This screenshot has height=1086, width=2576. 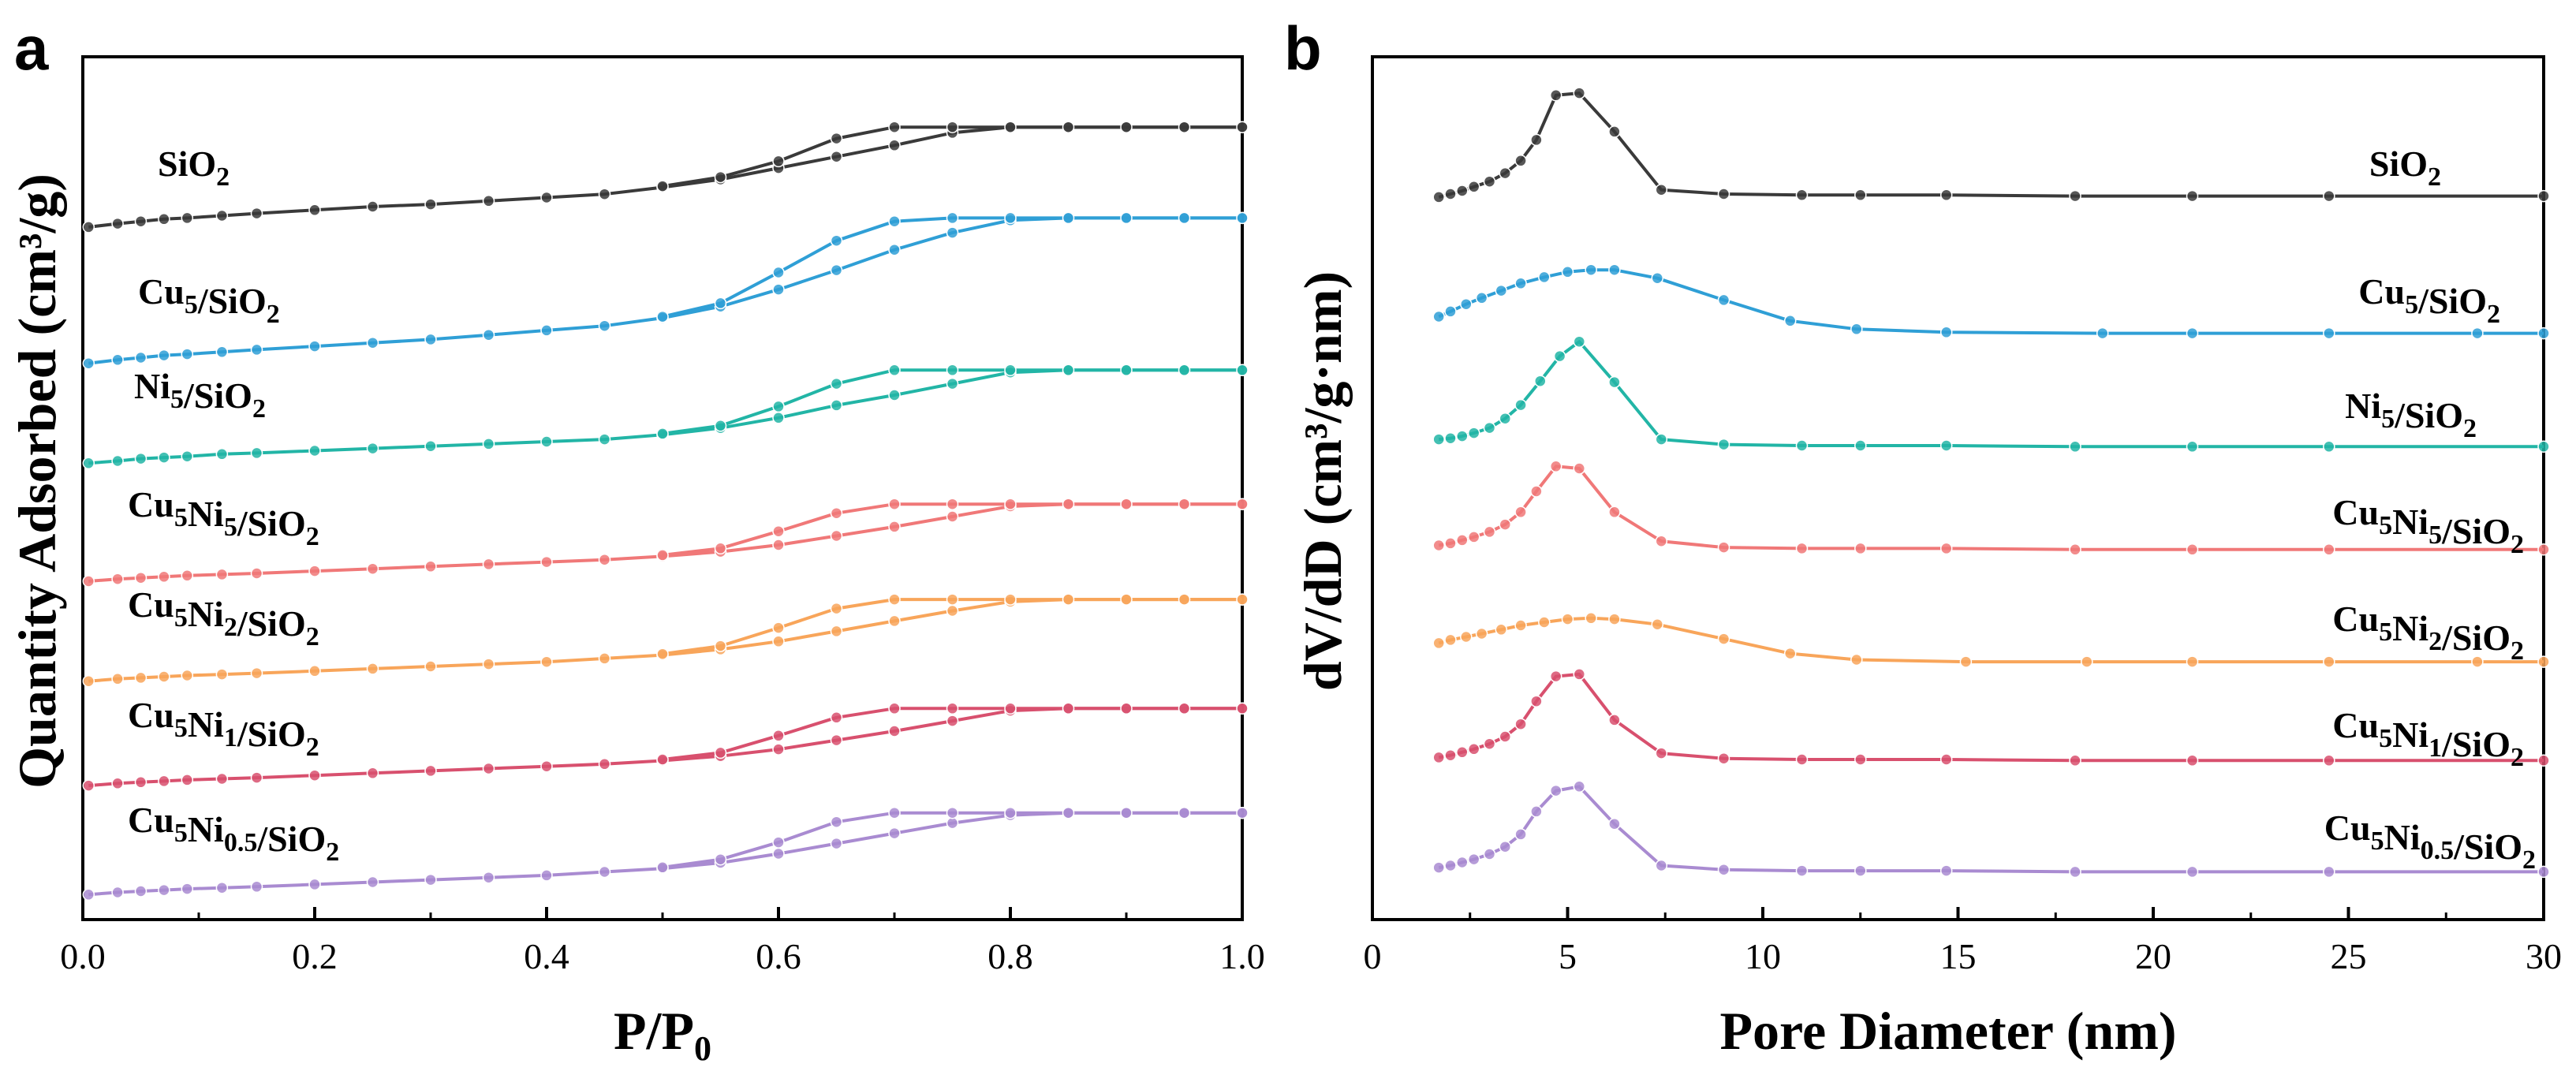 I want to click on x-tick-label: 0.8, so click(x=1010, y=956).